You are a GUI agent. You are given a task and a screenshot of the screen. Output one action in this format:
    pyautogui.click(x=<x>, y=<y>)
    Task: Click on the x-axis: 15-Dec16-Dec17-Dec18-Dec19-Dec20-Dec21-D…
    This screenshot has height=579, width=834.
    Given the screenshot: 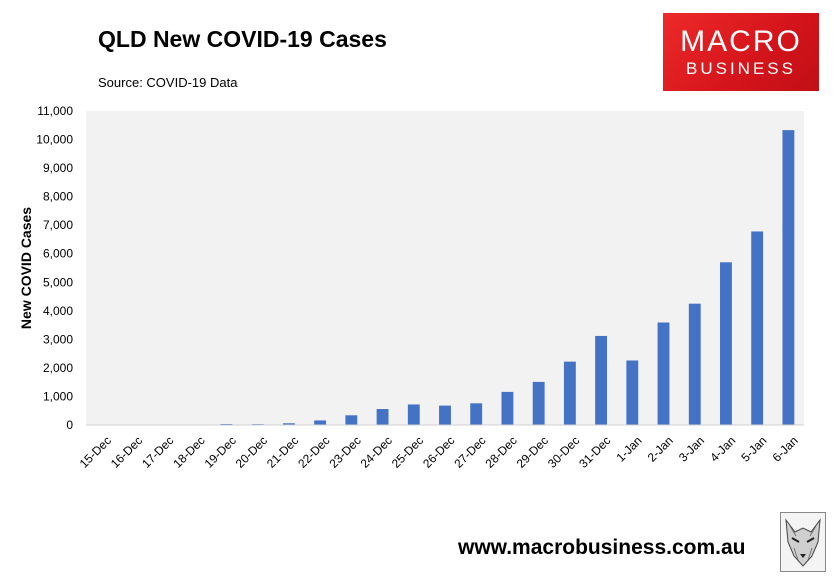 What is the action you would take?
    pyautogui.click(x=439, y=451)
    